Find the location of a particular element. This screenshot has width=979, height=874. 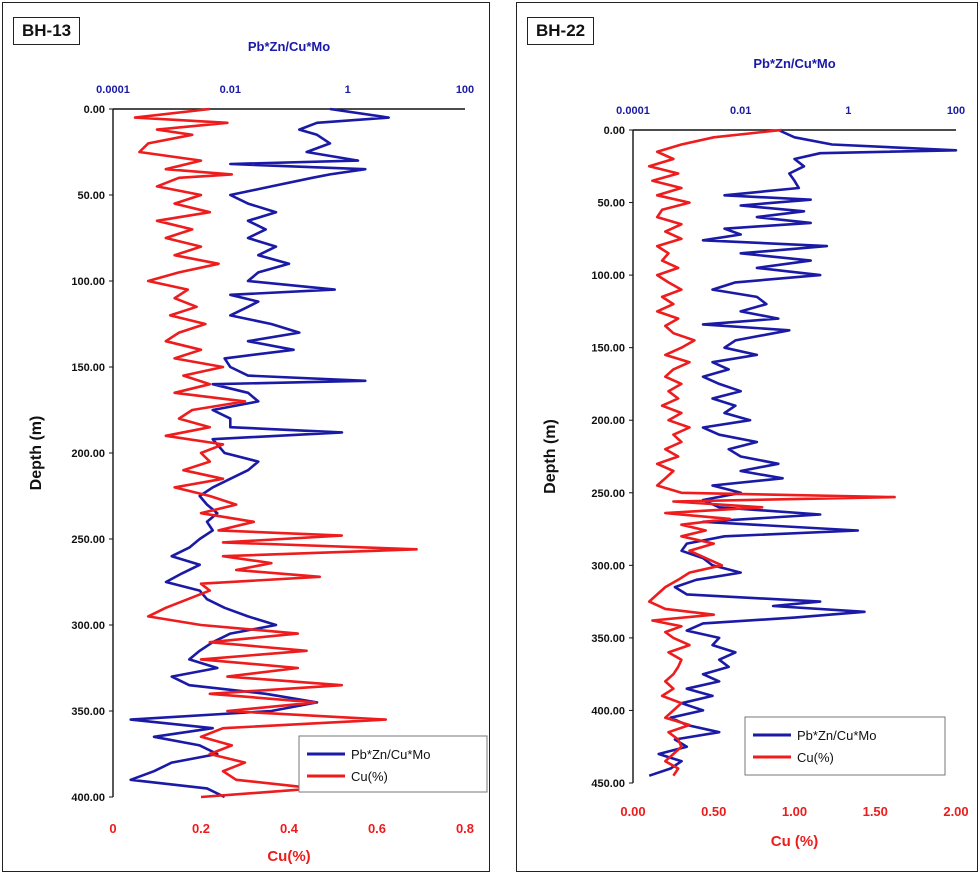

borehole-tag: BH-22 is located at coordinates (561, 31).